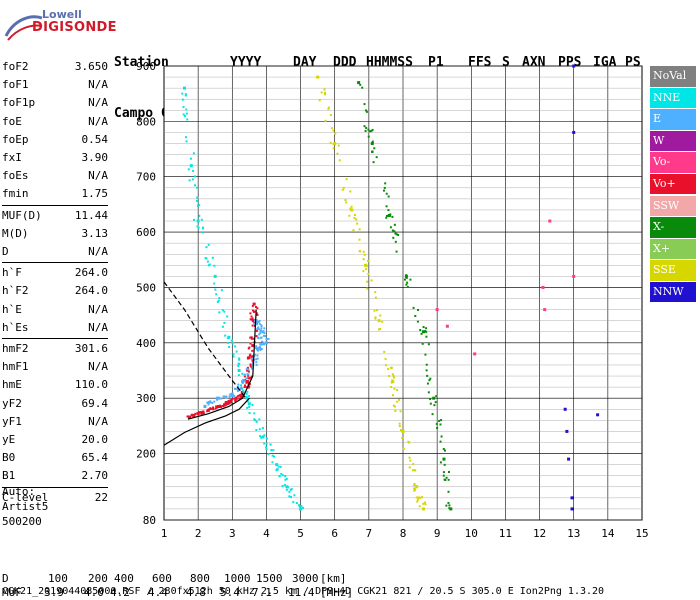 This screenshot has width=700, height=600. Describe the element at coordinates (146, 287) in the screenshot. I see `y-tick-label: 500` at that location.